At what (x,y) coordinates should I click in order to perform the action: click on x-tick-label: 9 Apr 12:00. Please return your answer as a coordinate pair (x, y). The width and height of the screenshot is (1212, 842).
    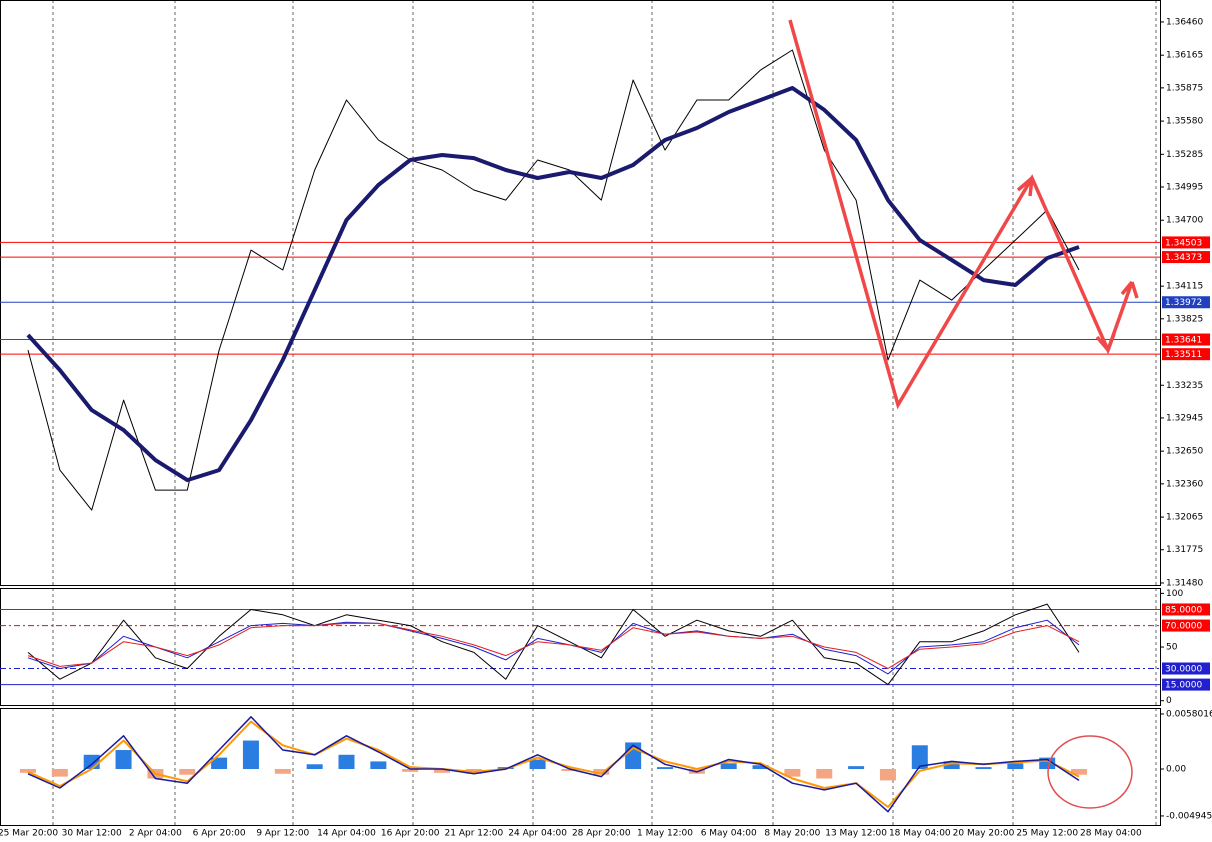
    Looking at the image, I should click on (282, 834).